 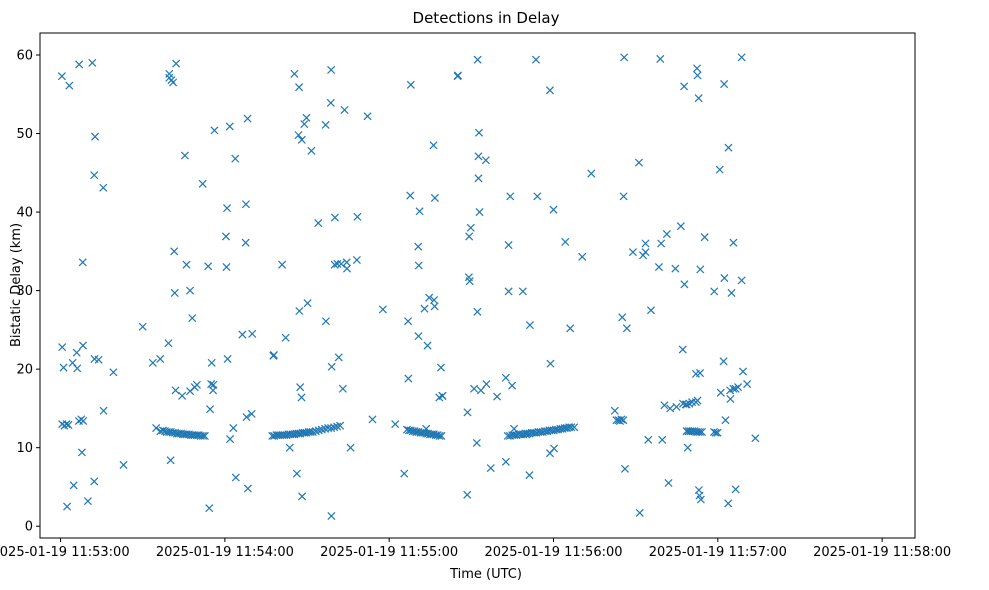 I want to click on x-tick-label: 2025-01-19 11:53:00, so click(x=65, y=552).